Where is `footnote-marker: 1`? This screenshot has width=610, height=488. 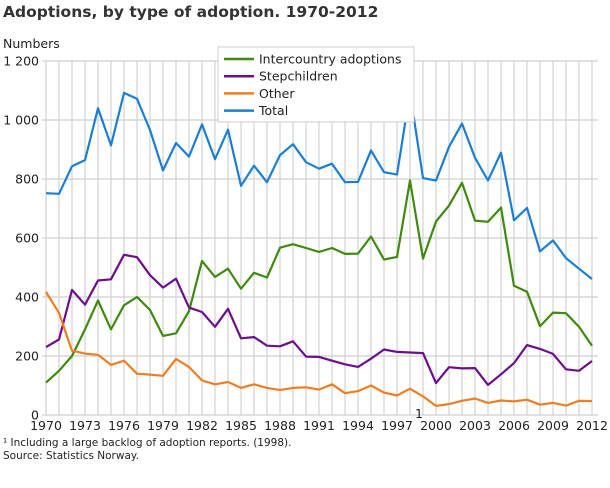
footnote-marker: 1 is located at coordinates (419, 413).